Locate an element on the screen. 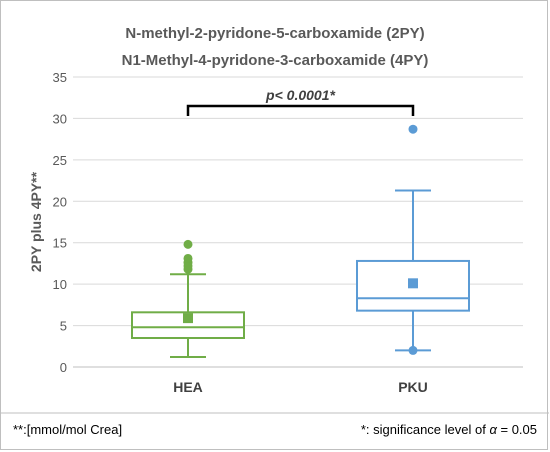 The image size is (550, 452). box-hea is located at coordinates (188, 299).